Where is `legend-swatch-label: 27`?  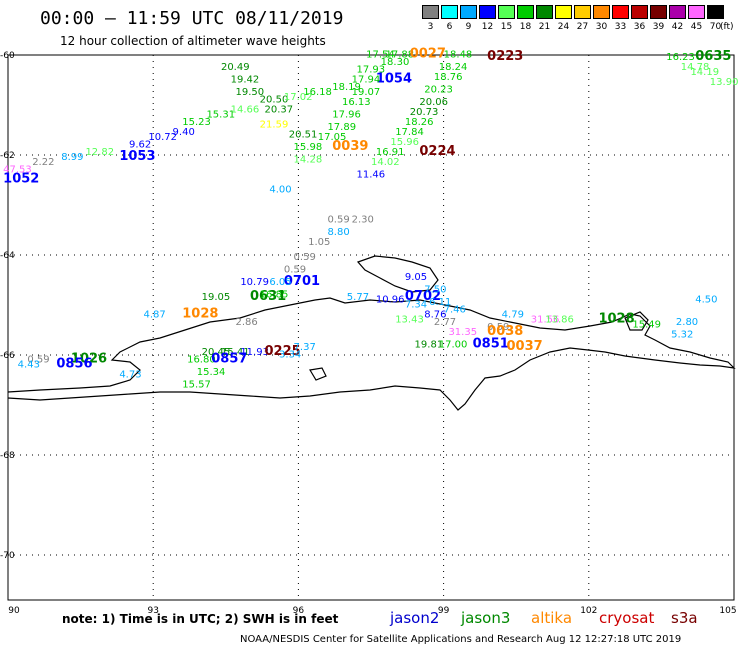 legend-swatch-label: 27 is located at coordinates (582, 27).